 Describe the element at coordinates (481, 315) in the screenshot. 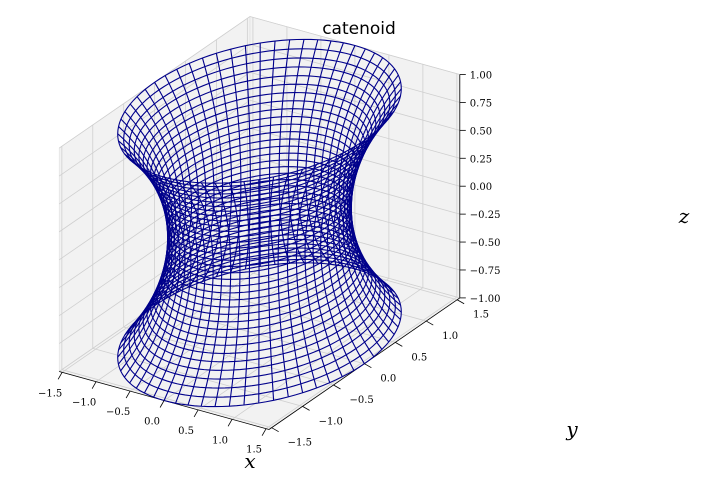

I see `y-tick-label: 1.5` at that location.